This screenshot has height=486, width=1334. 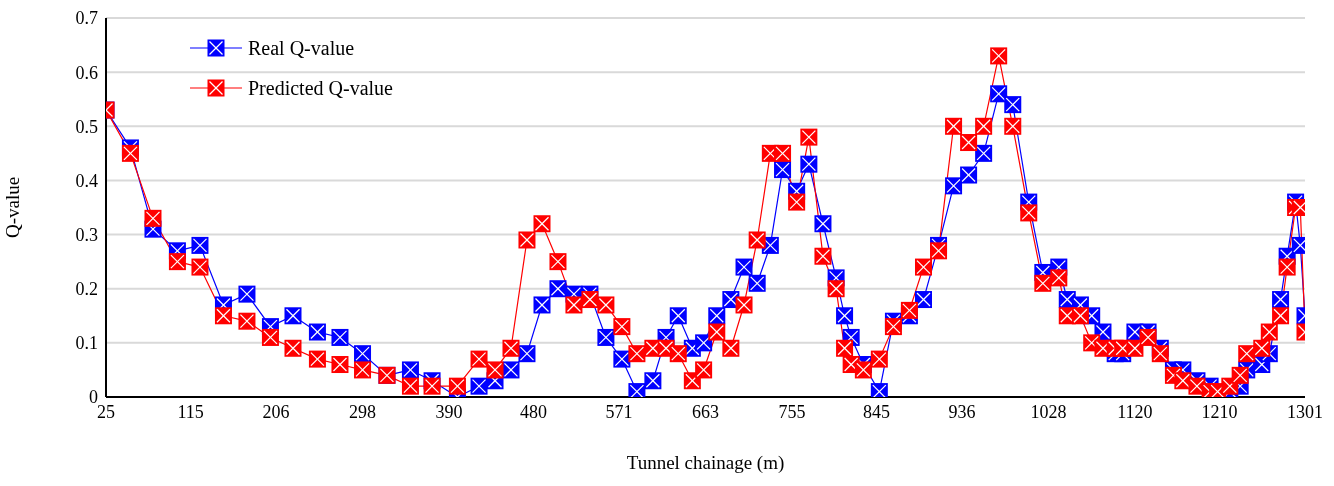 I want to click on y-tick-label: 0.6, so click(x=86, y=72).